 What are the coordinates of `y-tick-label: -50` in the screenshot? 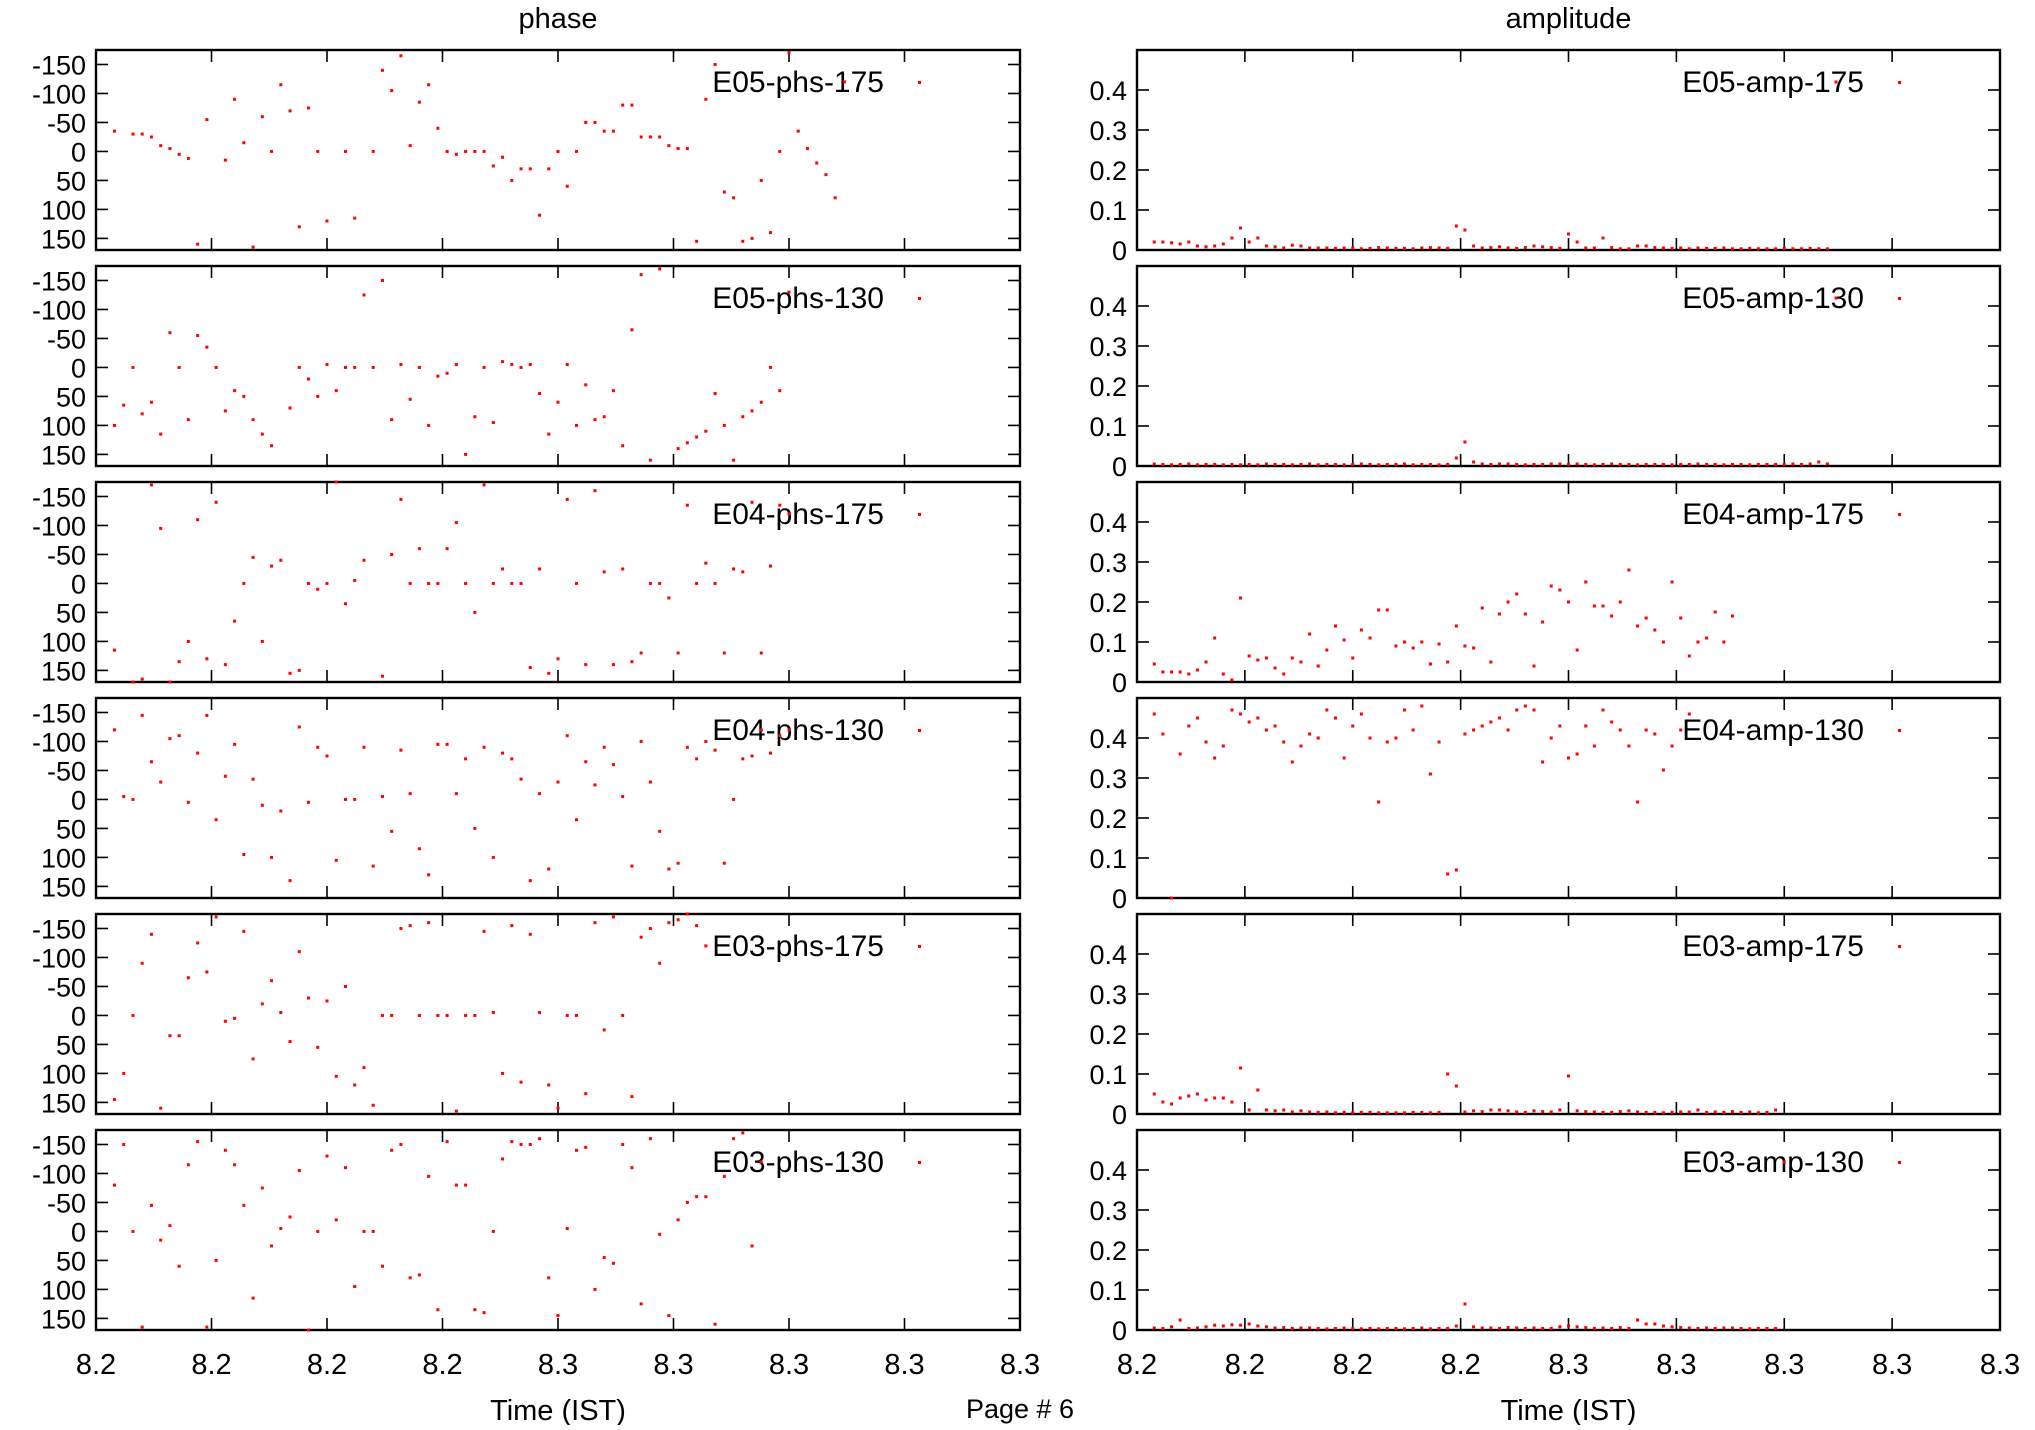 It's located at (66, 123).